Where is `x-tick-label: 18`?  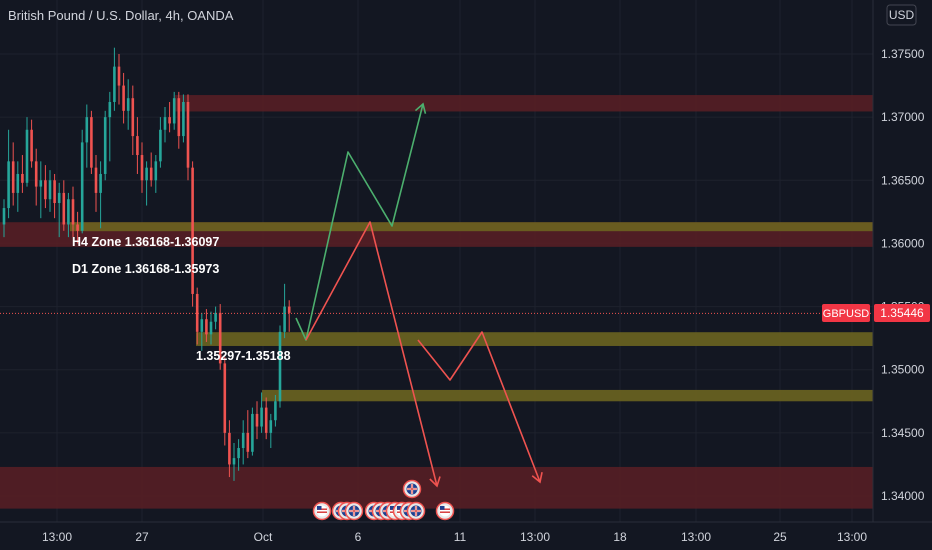 x-tick-label: 18 is located at coordinates (620, 537).